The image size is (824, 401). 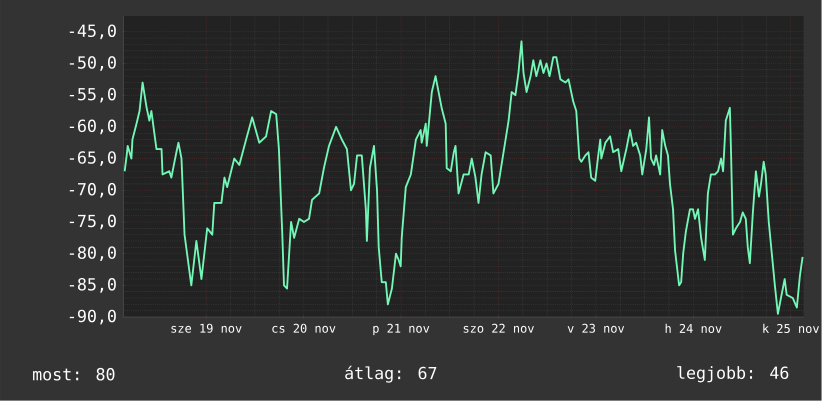 I want to click on y-tick-label: -80,0, so click(x=93, y=254).